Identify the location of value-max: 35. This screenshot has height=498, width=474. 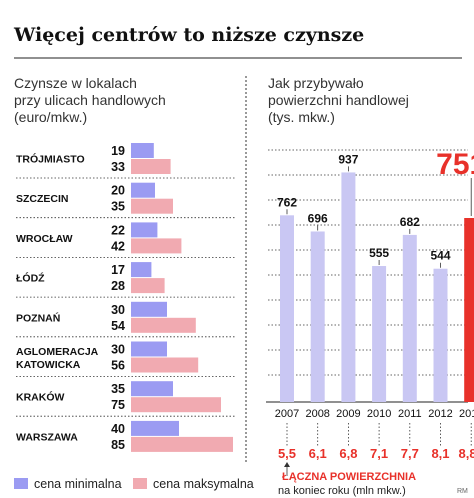
(118, 207).